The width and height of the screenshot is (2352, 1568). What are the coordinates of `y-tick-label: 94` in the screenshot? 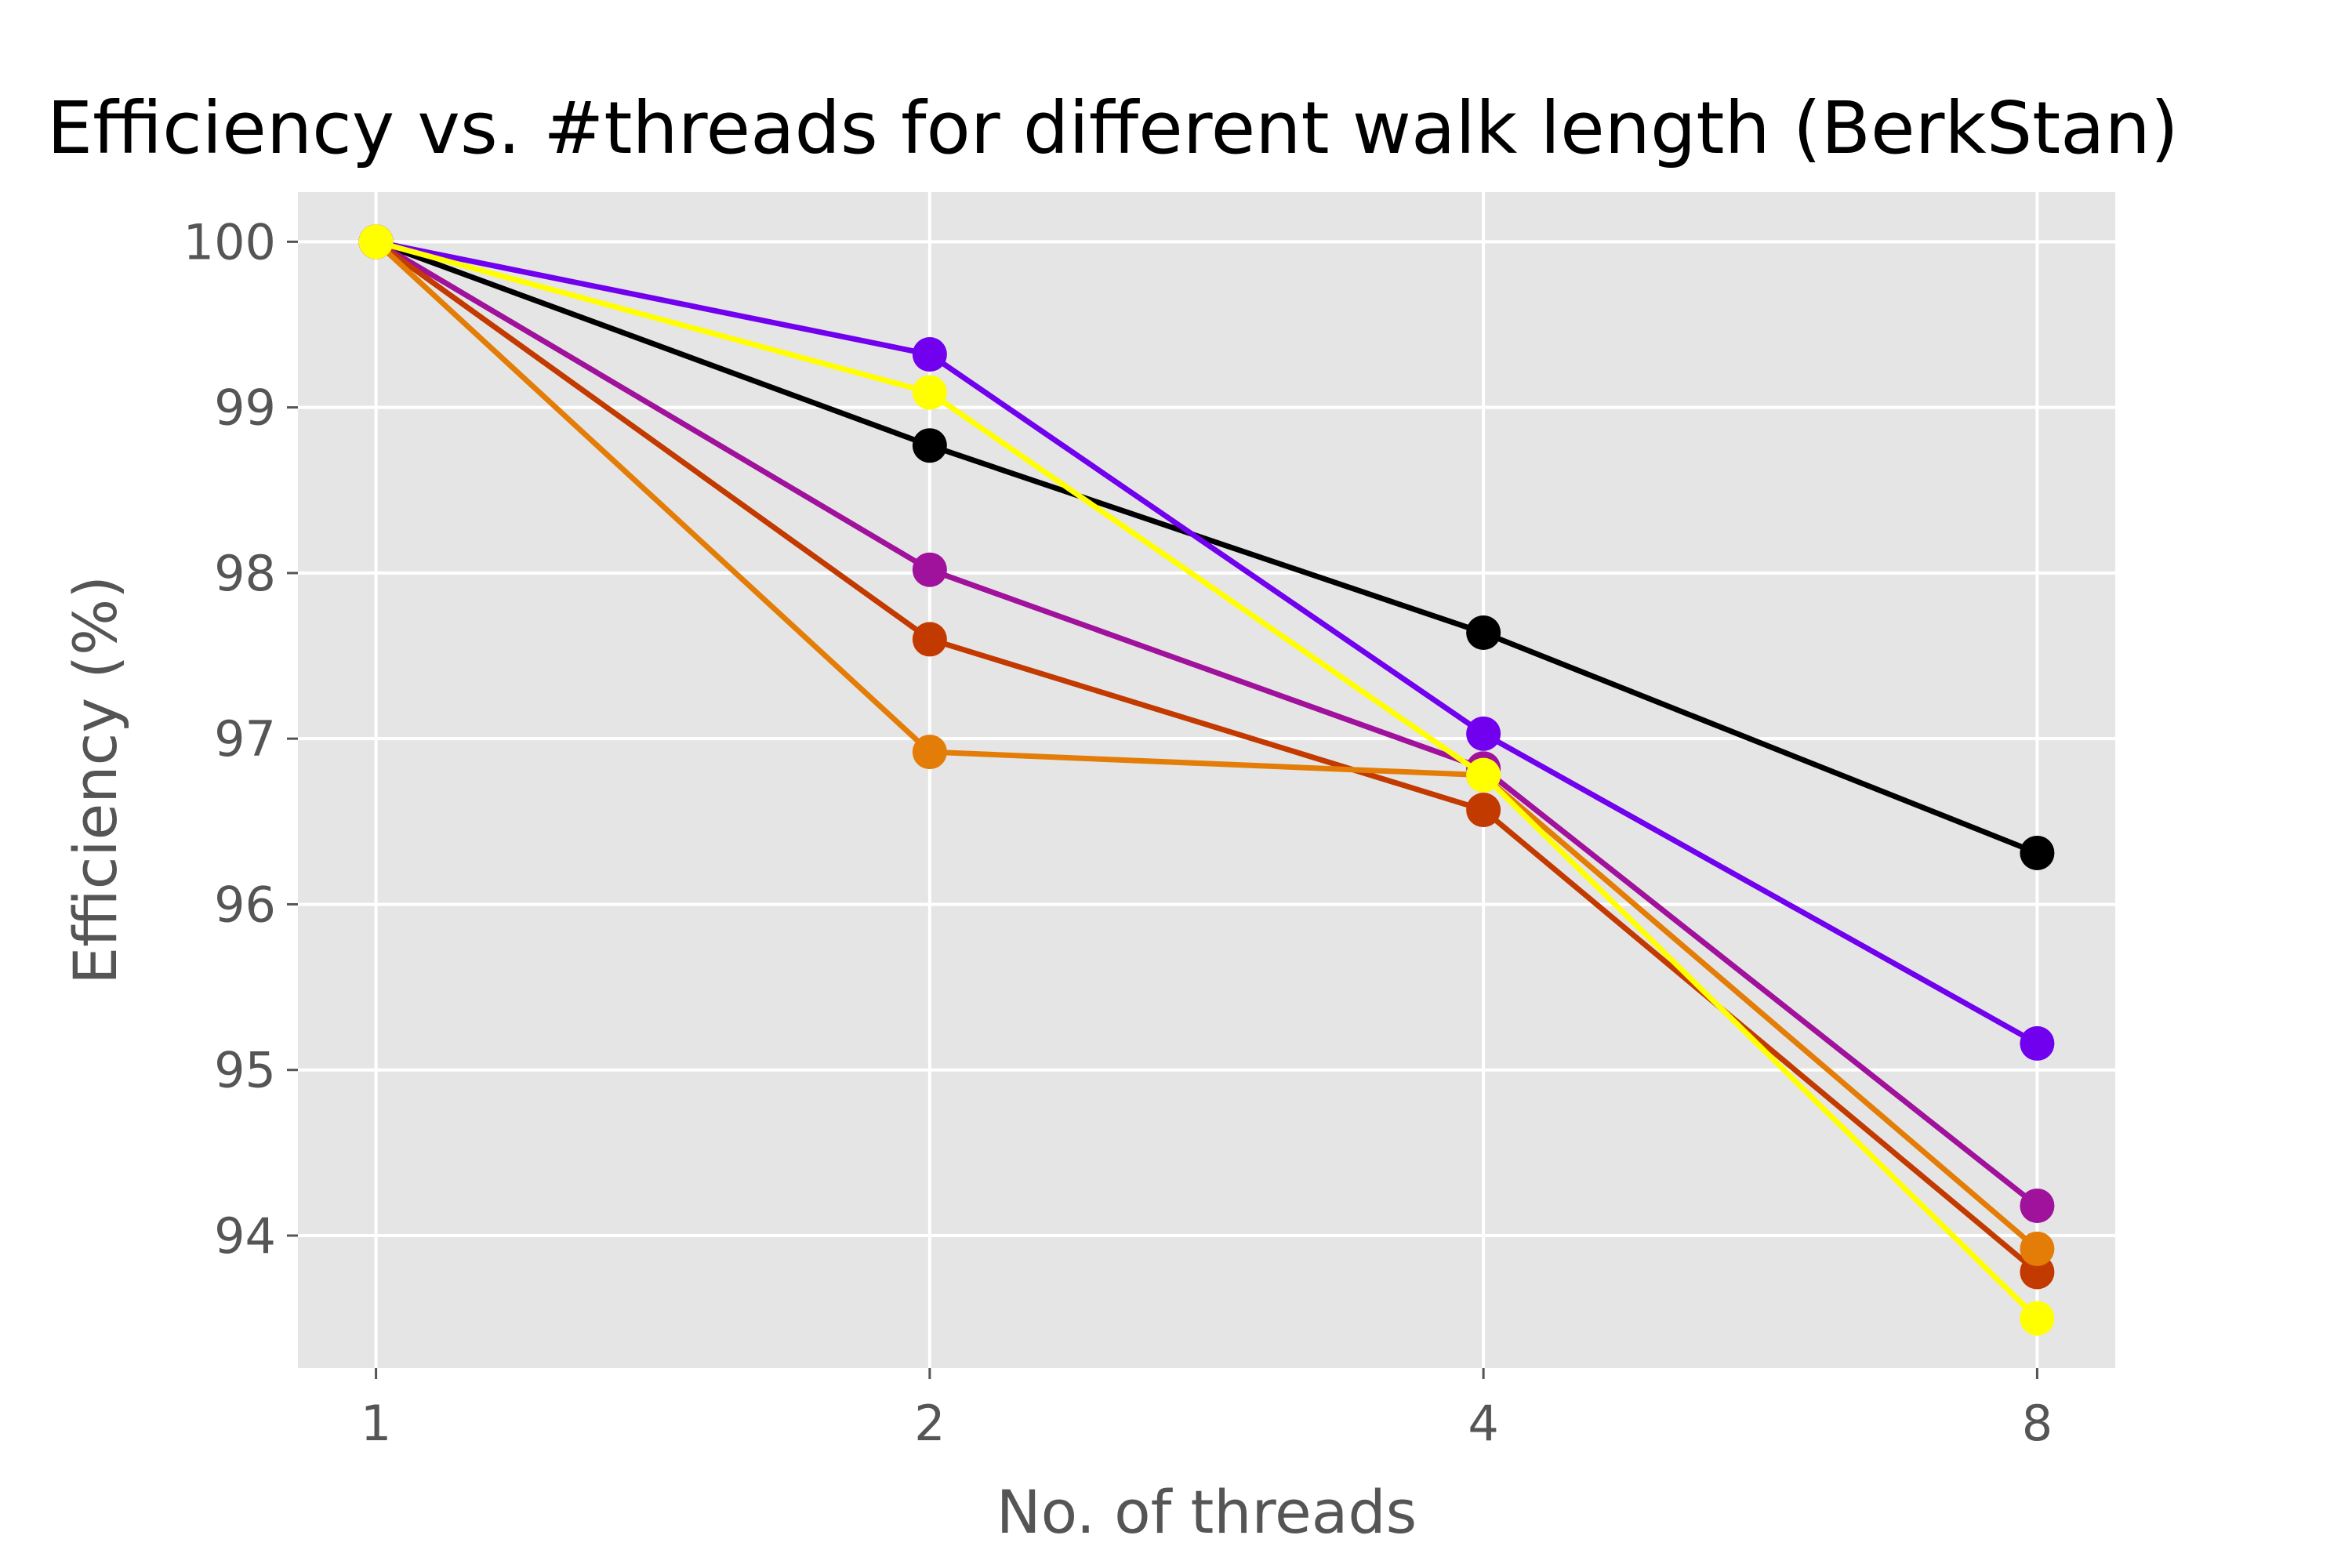 It's located at (245, 1236).